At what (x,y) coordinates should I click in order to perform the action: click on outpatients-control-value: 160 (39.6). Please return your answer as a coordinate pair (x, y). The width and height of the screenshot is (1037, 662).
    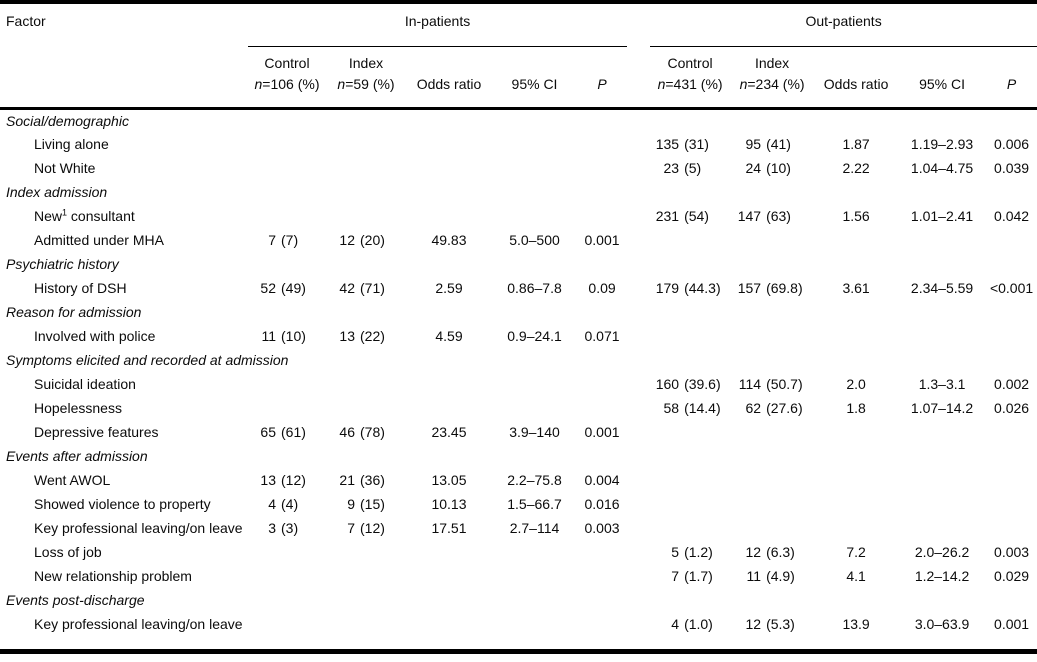
    Looking at the image, I should click on (690, 384).